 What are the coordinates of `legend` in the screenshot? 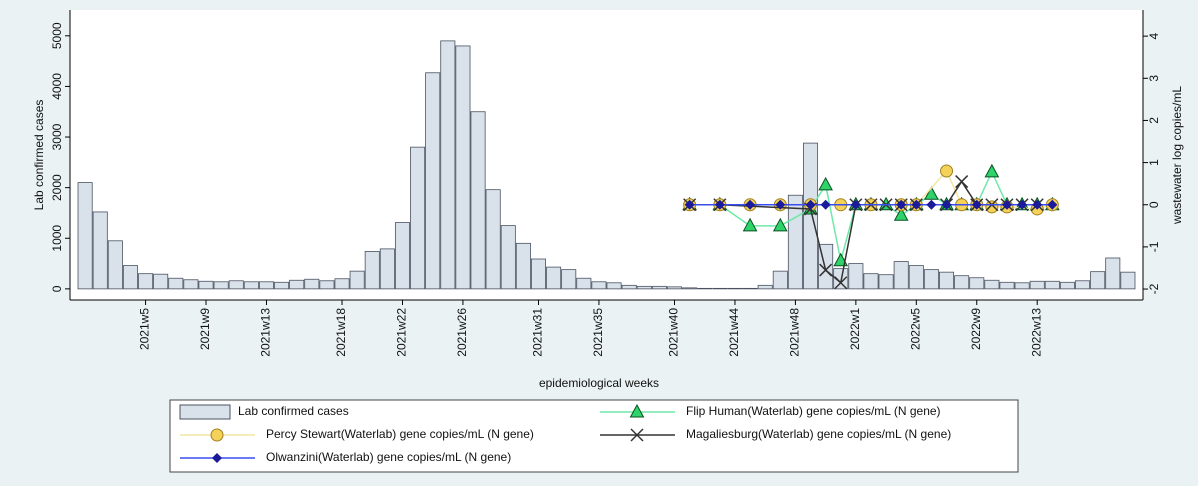 It's located at (594, 436).